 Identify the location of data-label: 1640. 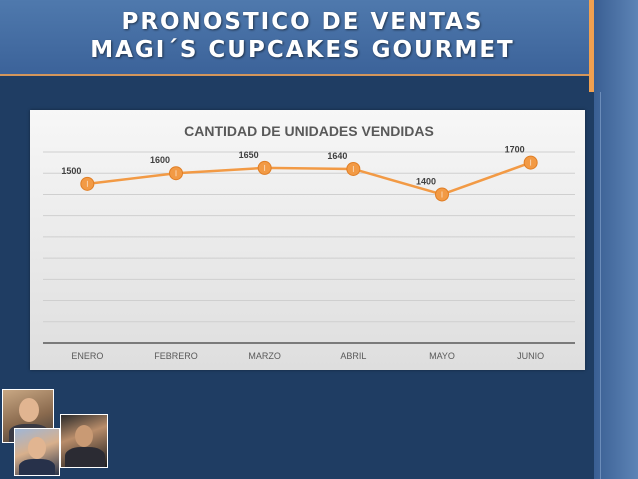
(337, 156).